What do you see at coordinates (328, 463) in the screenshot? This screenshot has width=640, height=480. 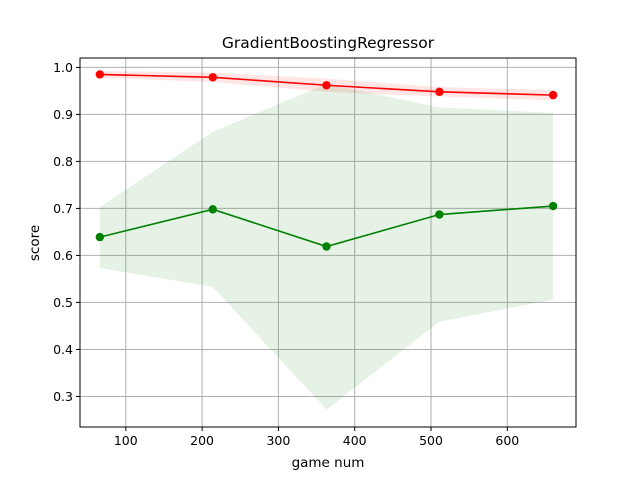 I see `x-axis-label: game num` at bounding box center [328, 463].